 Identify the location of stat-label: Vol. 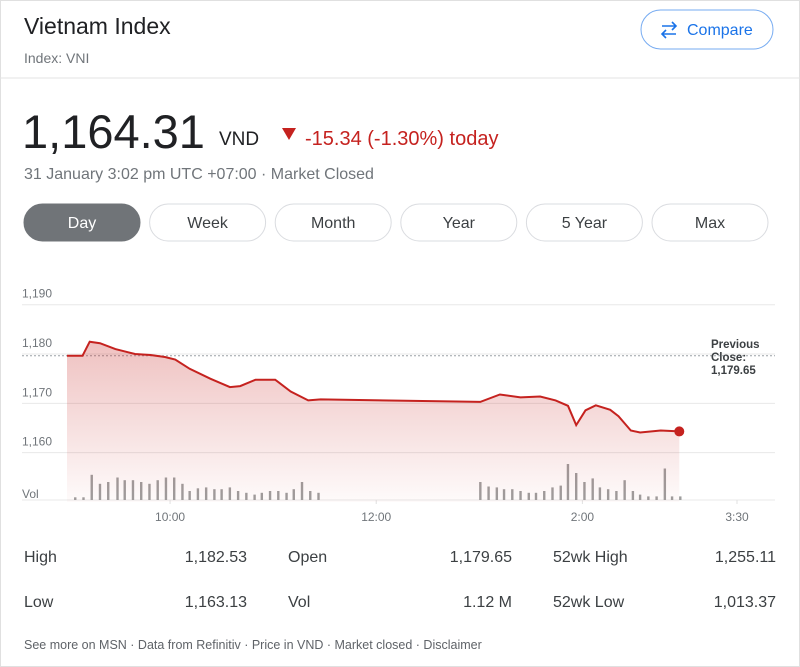
(299, 602).